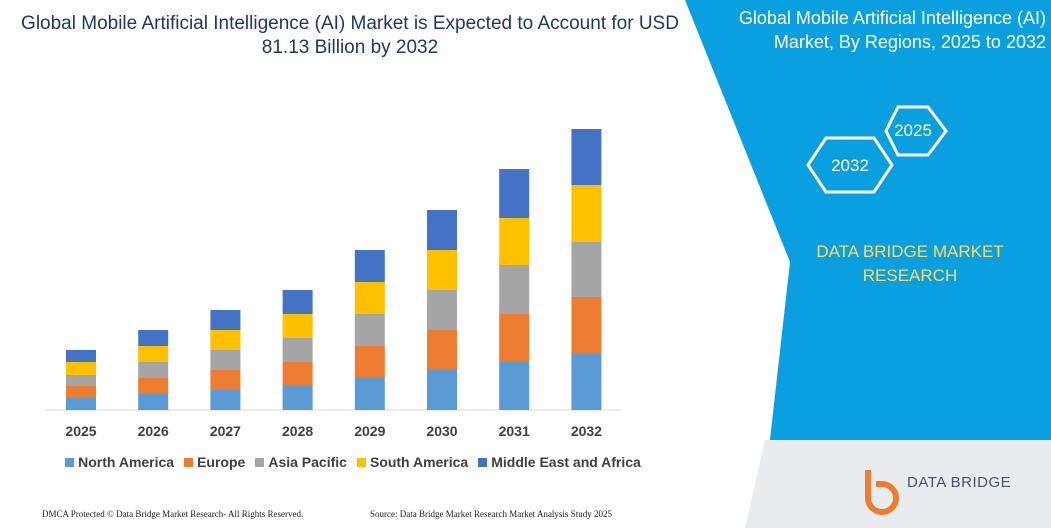  I want to click on legend-label: South America, so click(419, 462).